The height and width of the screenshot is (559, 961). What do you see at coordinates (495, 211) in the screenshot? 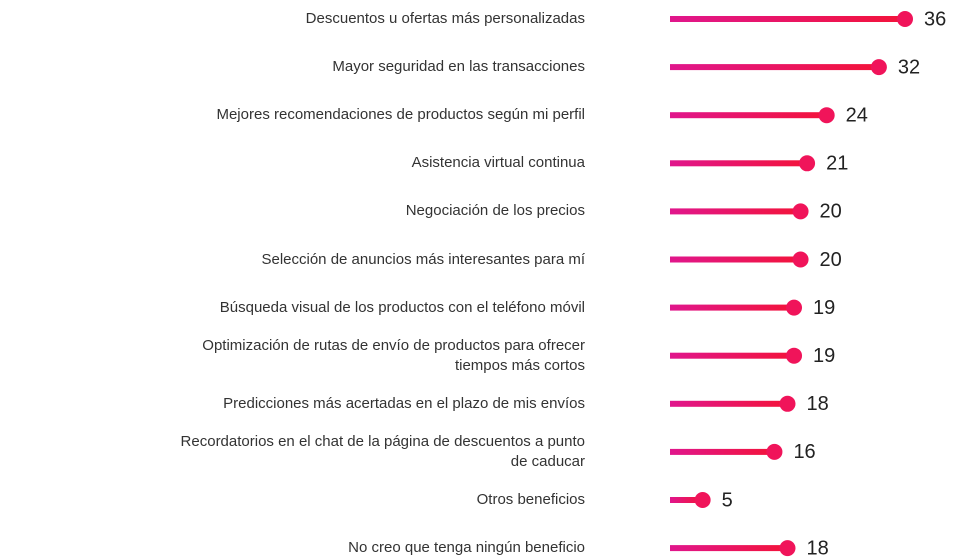
I see `category-label: Negociación de los precios` at bounding box center [495, 211].